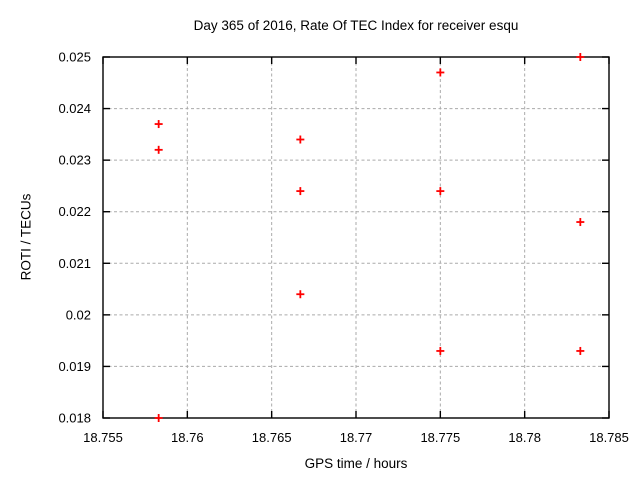 The image size is (640, 480). I want to click on x-tick-label: 18.76, so click(187, 437).